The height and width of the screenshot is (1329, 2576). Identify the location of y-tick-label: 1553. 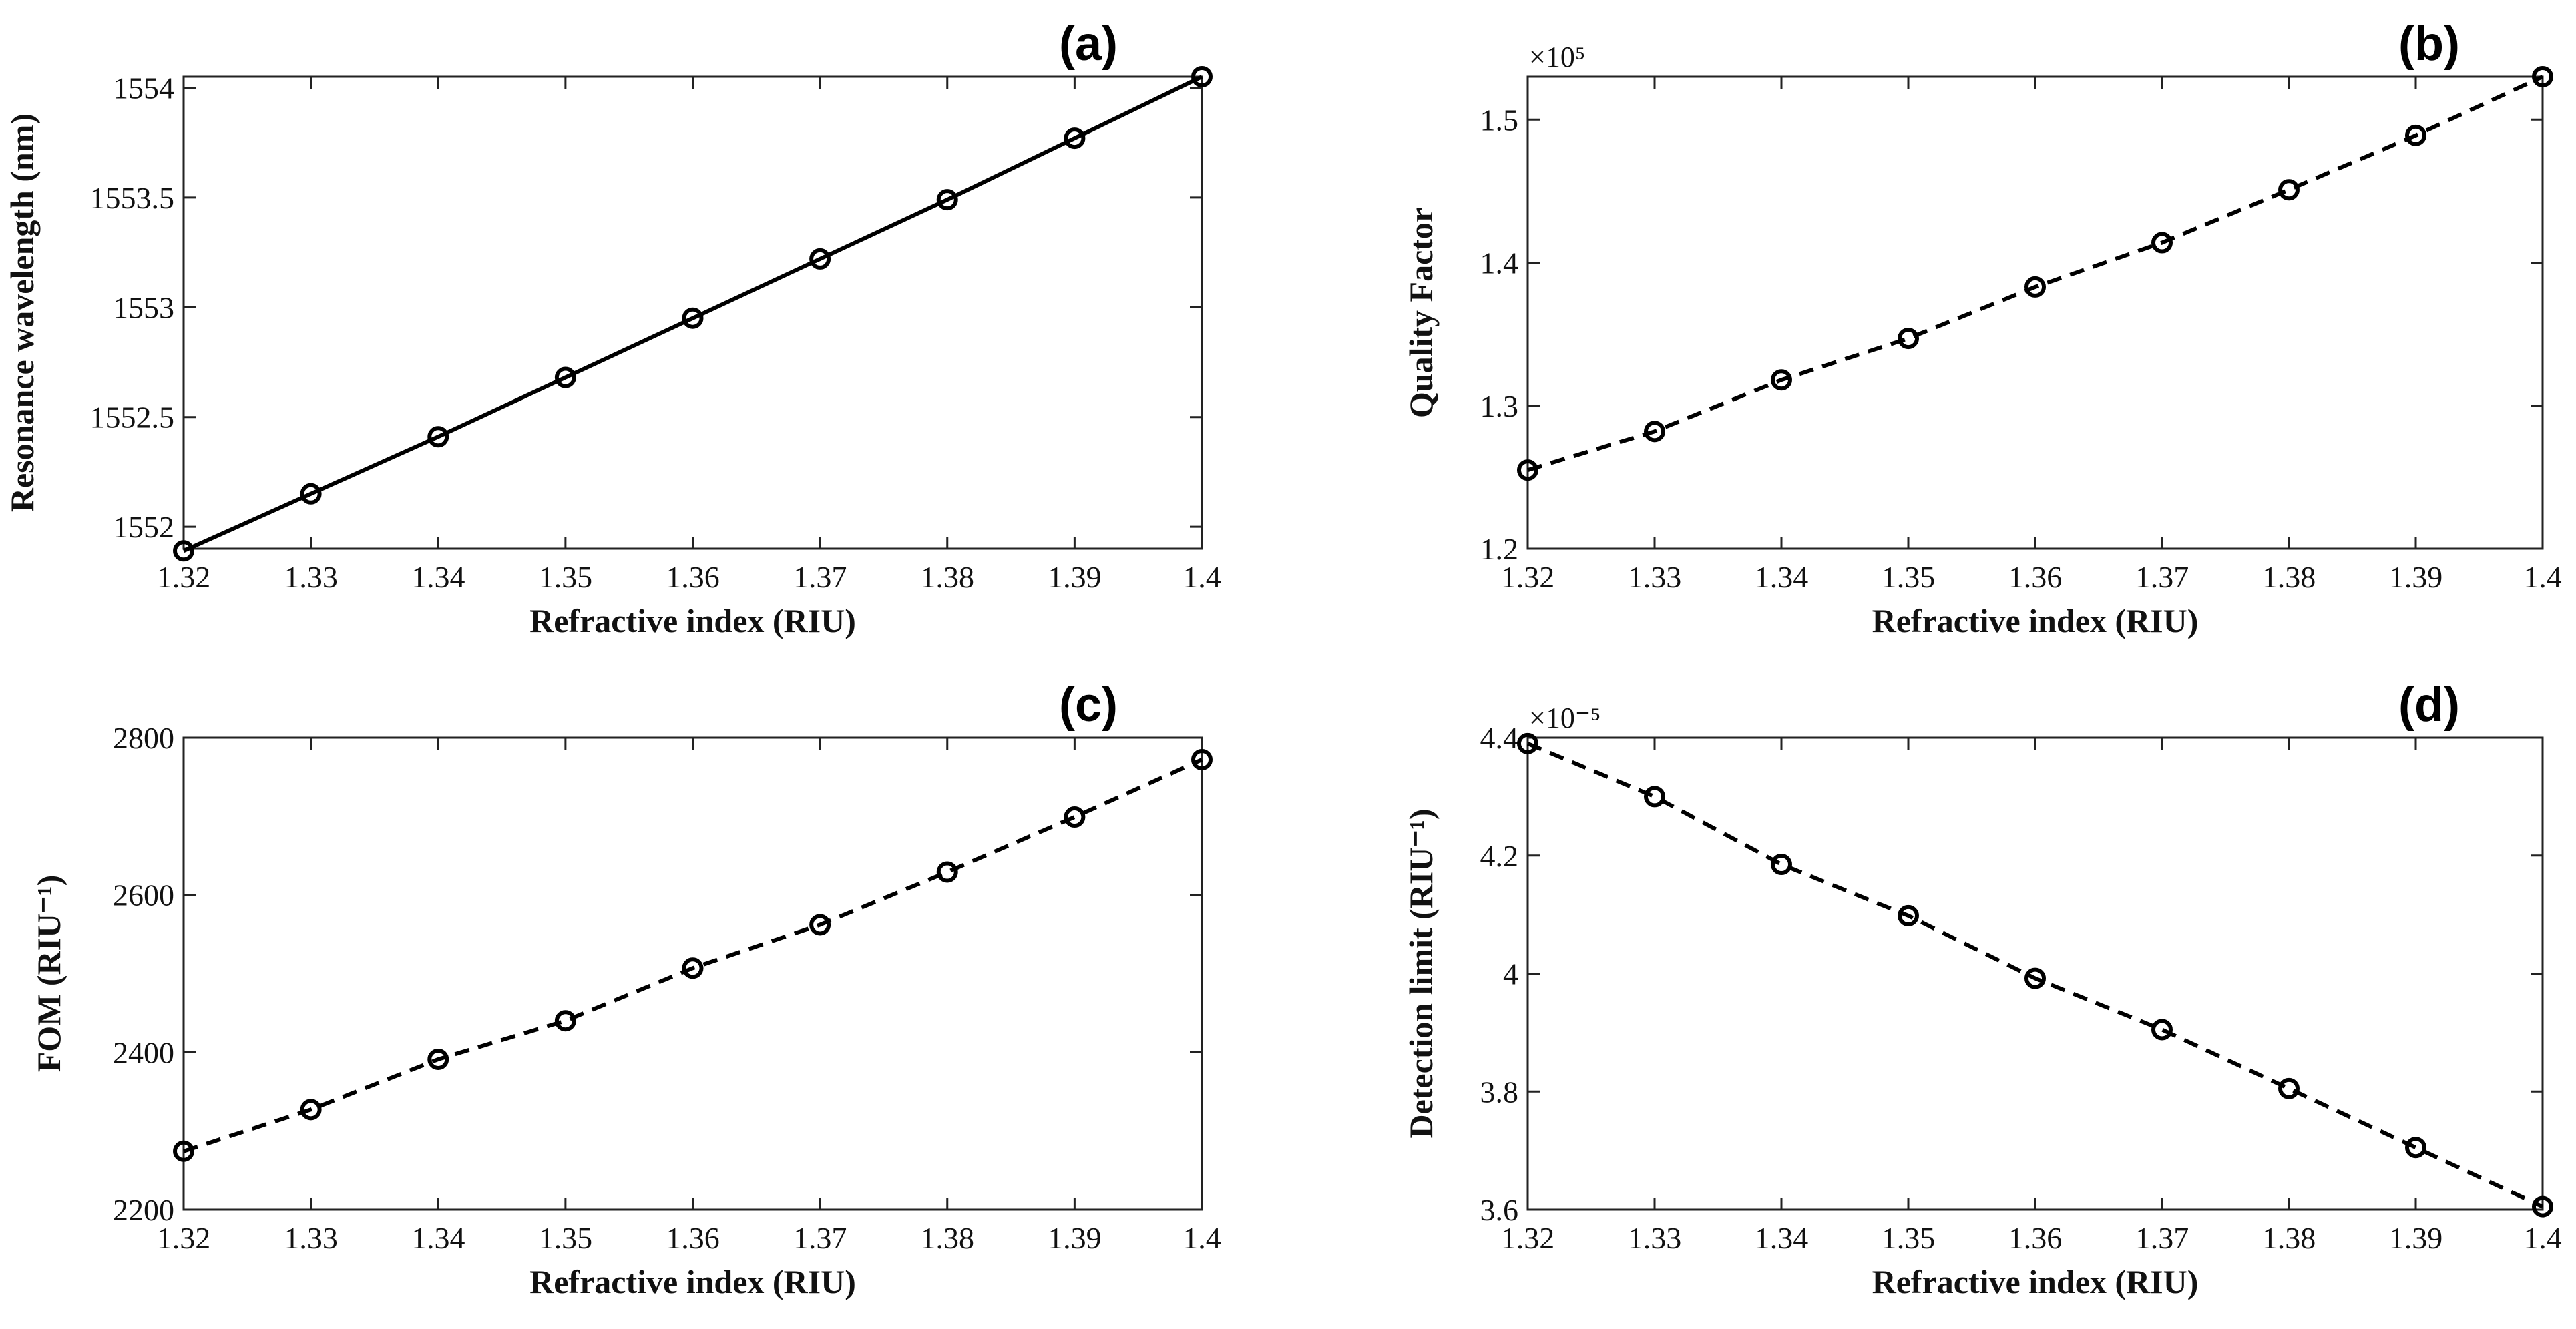
(143, 307).